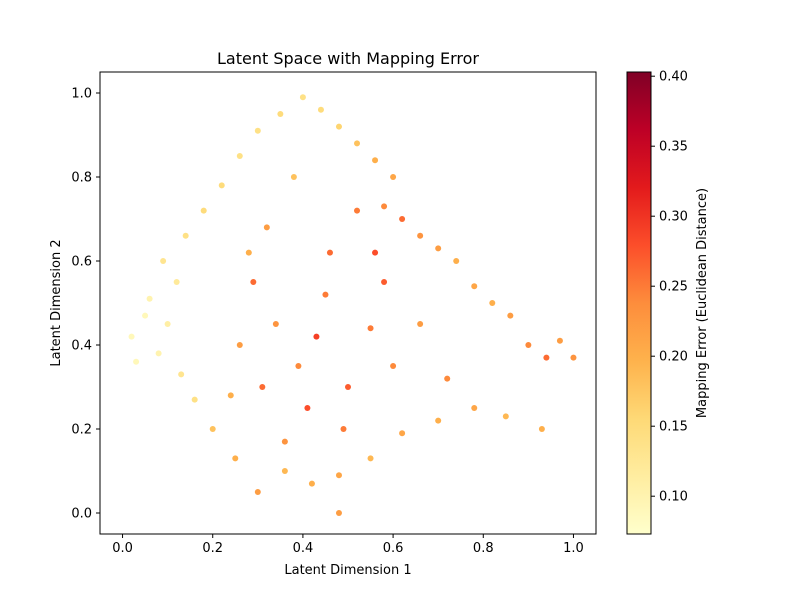 This screenshot has width=800, height=600. I want to click on y-axis-label: Latent Dimension 2, so click(56, 302).